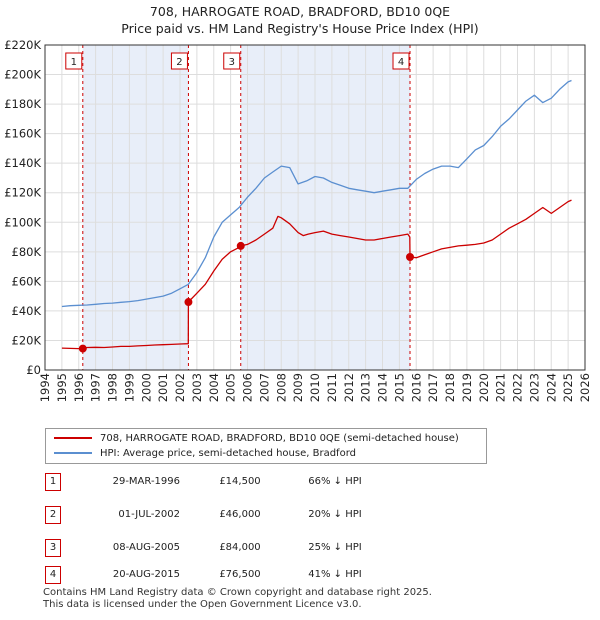 Image resolution: width=600 pixels, height=620 pixels. I want to click on chart-title: 708, HARROGATE ROAD, BRADFORD, BD10 0QE, so click(300, 11).